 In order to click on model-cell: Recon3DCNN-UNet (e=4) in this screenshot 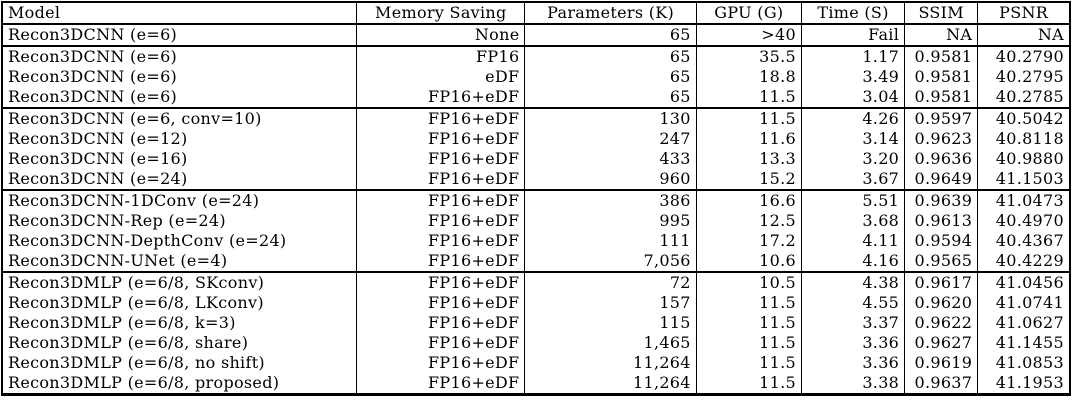, I will do `click(118, 260)`.